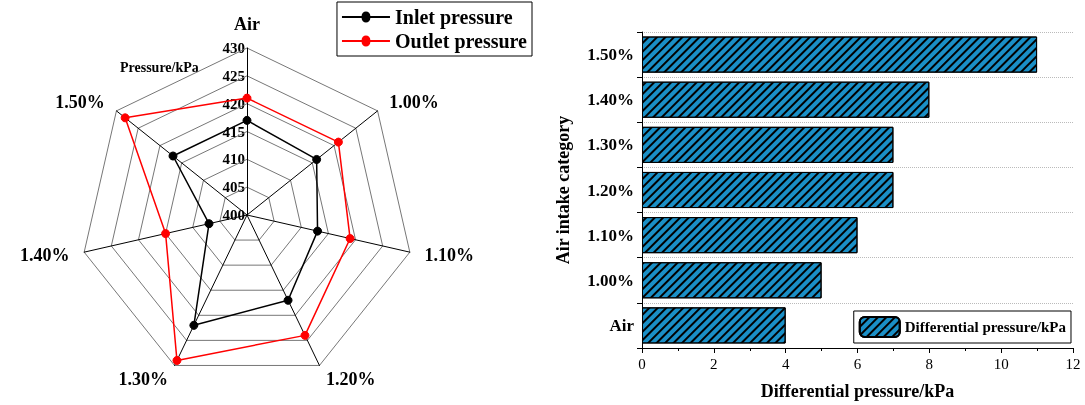 Image resolution: width=1085 pixels, height=405 pixels. Describe the element at coordinates (461, 41) in the screenshot. I see `legend-label: Outlet pressure` at that location.